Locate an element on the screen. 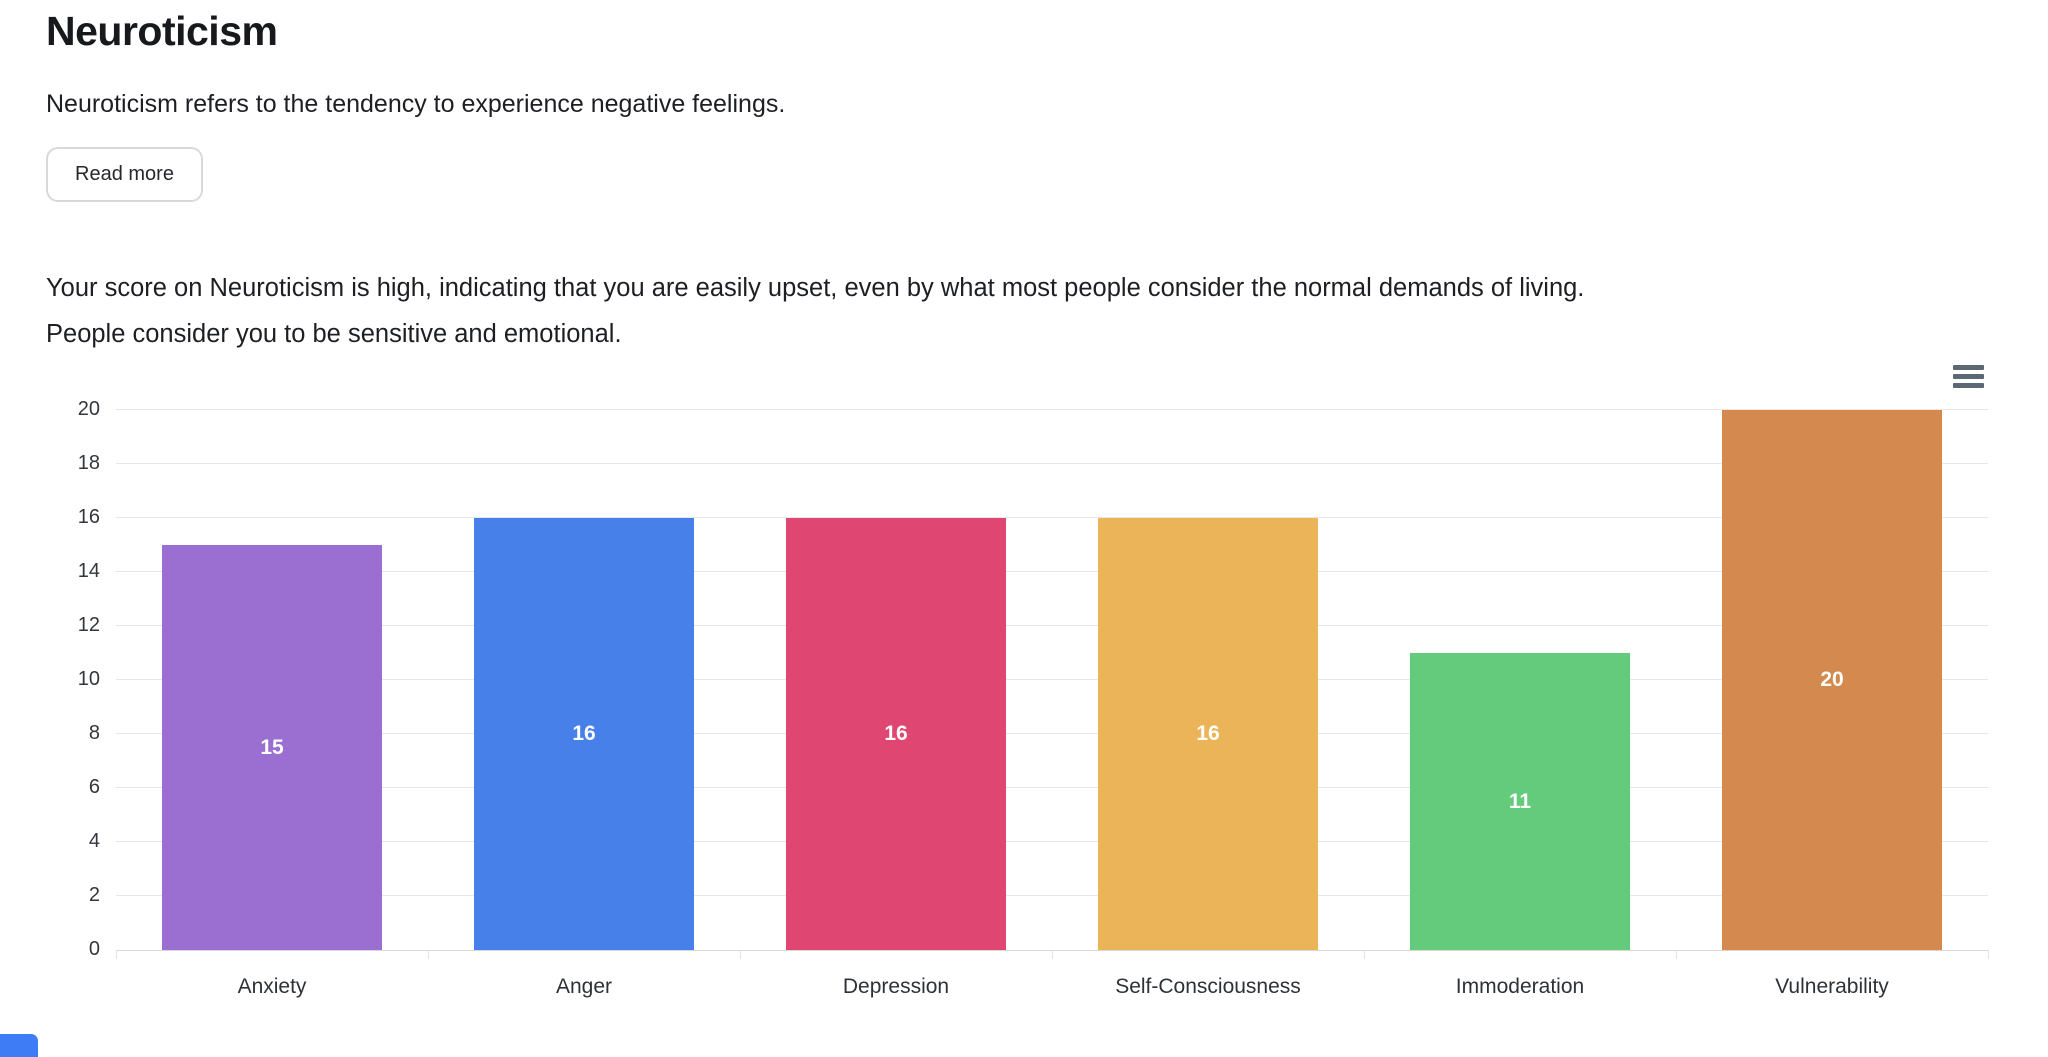  bar-depression: 16 is located at coordinates (896, 734).